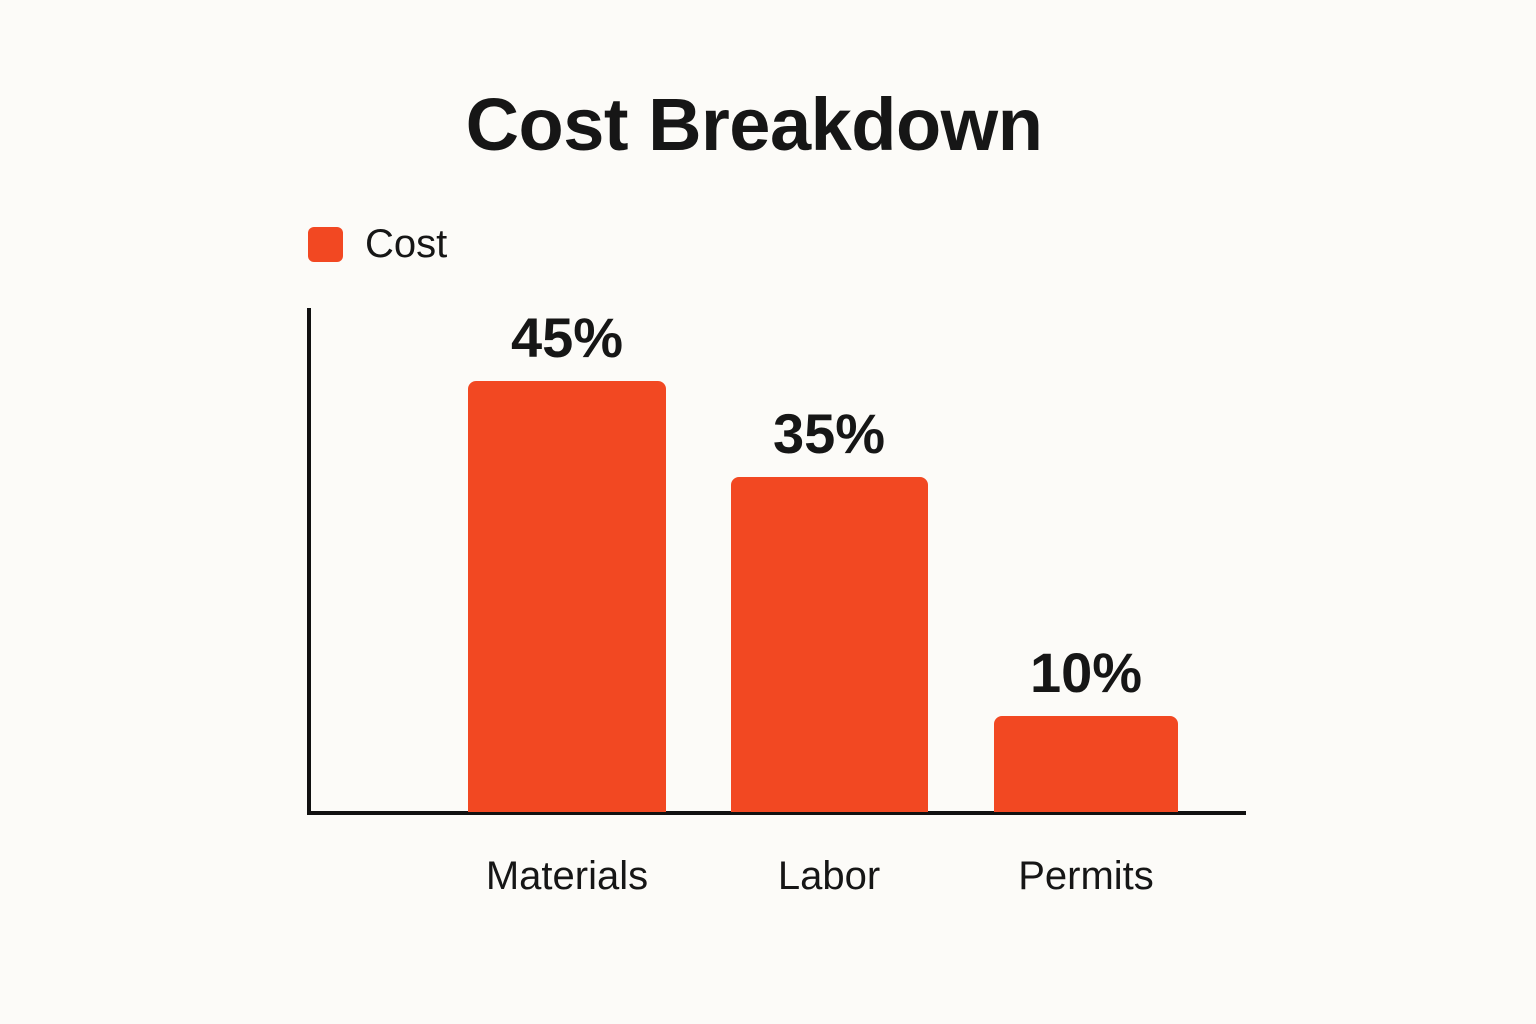 The height and width of the screenshot is (1024, 1536). I want to click on category-label-materials: Materials, so click(567, 876).